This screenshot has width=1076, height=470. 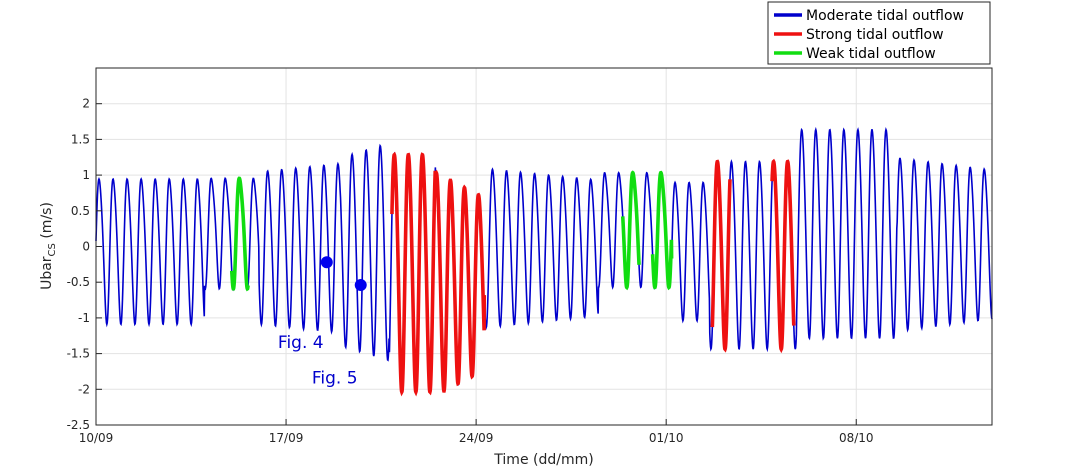 I want to click on figure-annotation: Fig. 4, so click(x=301, y=343).